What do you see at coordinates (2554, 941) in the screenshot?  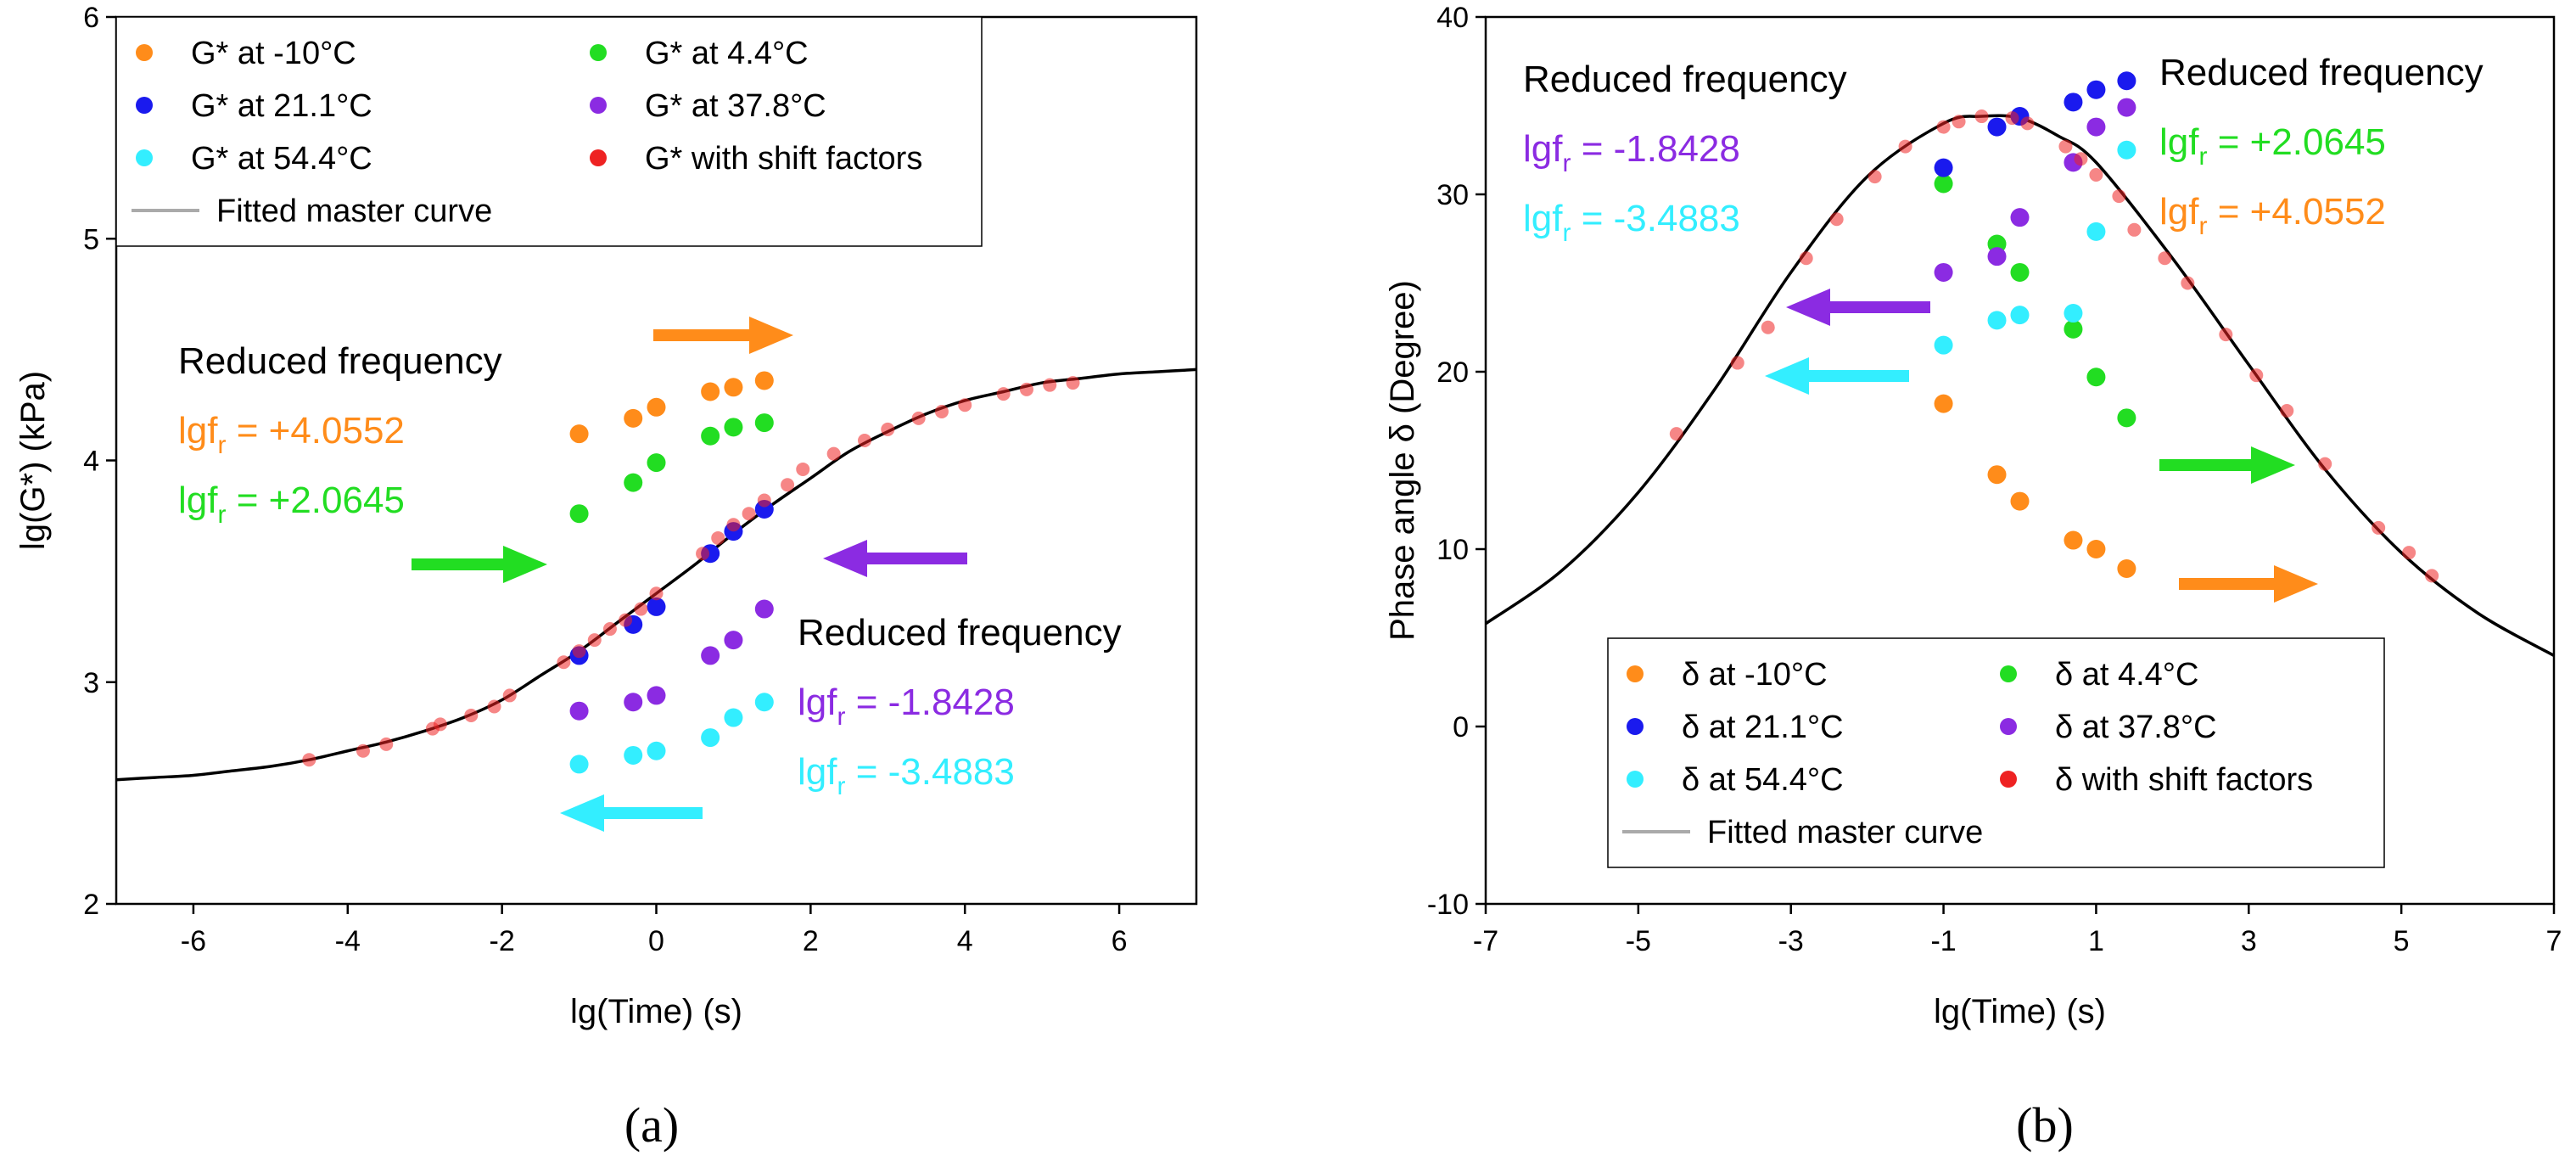 I see `x-tick-label: 7` at bounding box center [2554, 941].